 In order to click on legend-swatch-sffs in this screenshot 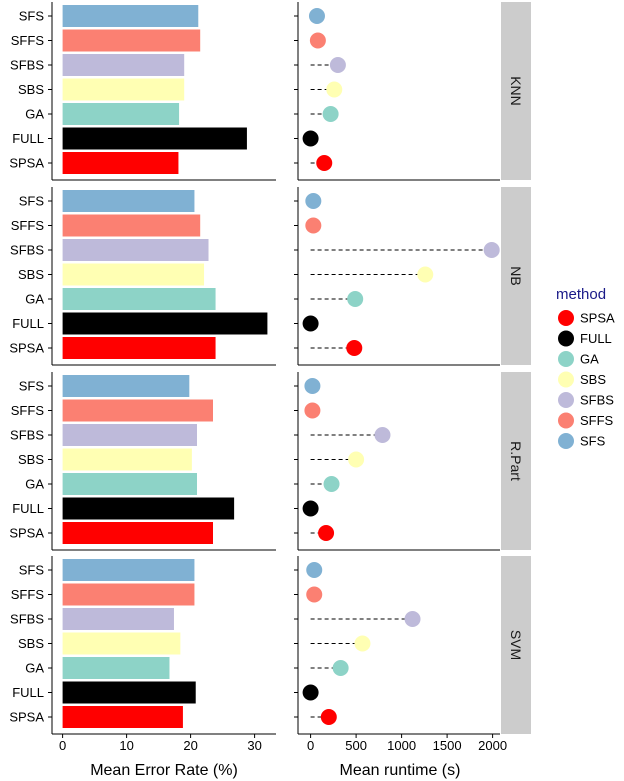, I will do `click(566, 420)`.